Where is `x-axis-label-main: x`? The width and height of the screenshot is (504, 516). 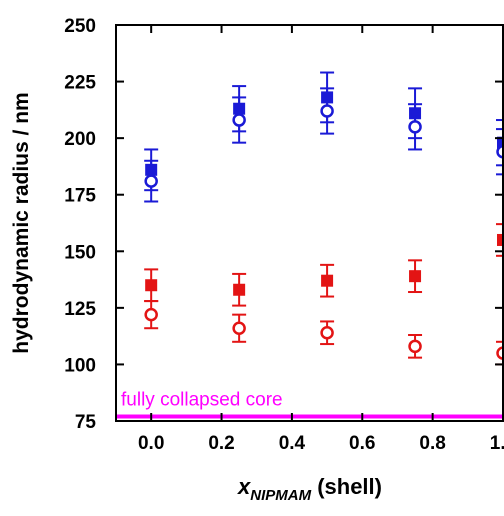 x-axis-label-main: x is located at coordinates (244, 486).